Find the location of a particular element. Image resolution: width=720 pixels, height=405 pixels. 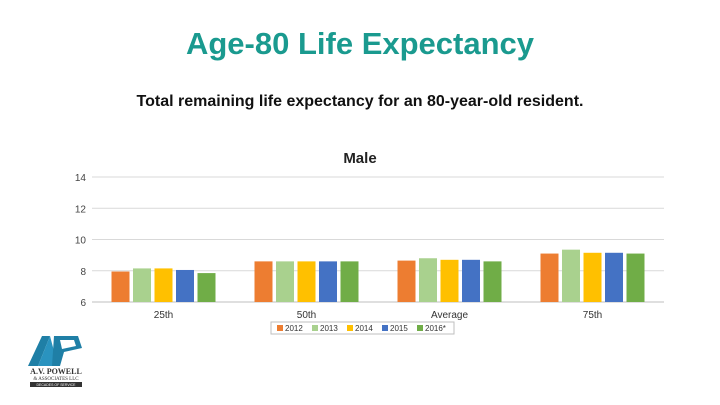

y-tick-label: 12 is located at coordinates (81, 209).